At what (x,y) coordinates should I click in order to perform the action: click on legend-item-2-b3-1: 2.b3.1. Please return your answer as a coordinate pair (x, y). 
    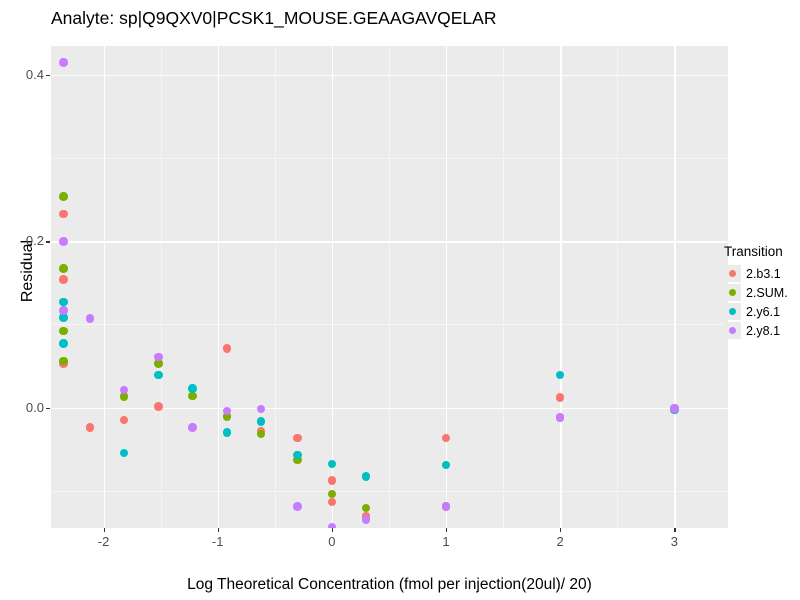
    Looking at the image, I should click on (762, 273).